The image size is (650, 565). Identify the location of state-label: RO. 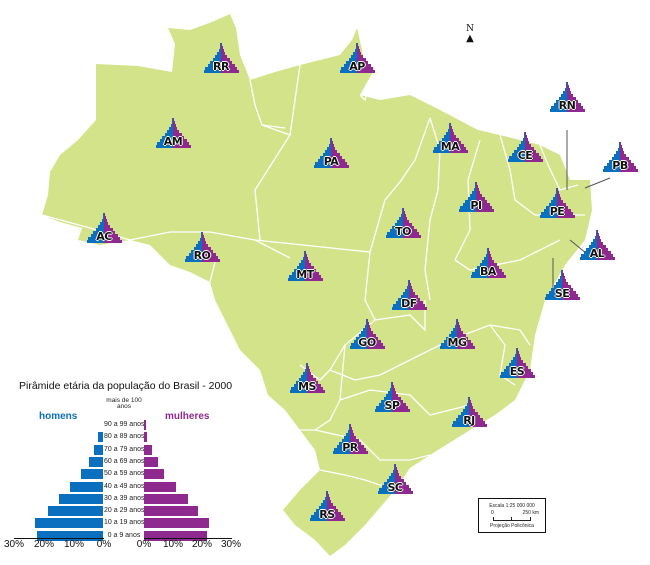
(202, 255).